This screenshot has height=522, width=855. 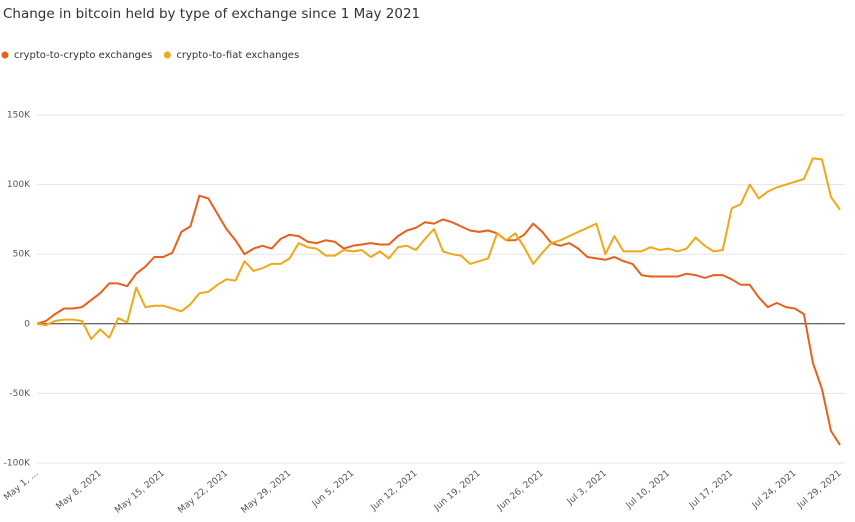 I want to click on x-tick-label: May 8, 2021, so click(x=78, y=491).